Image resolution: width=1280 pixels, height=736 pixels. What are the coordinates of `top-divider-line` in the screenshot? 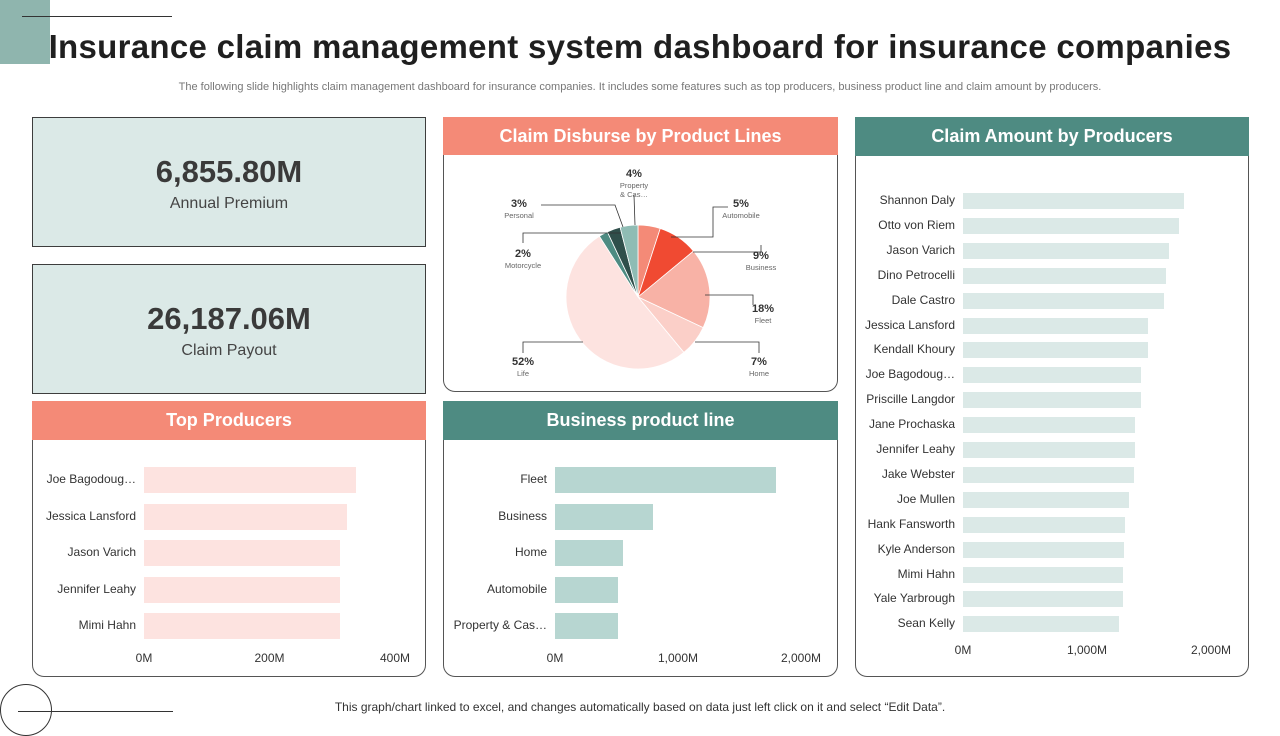 It's located at (97, 16).